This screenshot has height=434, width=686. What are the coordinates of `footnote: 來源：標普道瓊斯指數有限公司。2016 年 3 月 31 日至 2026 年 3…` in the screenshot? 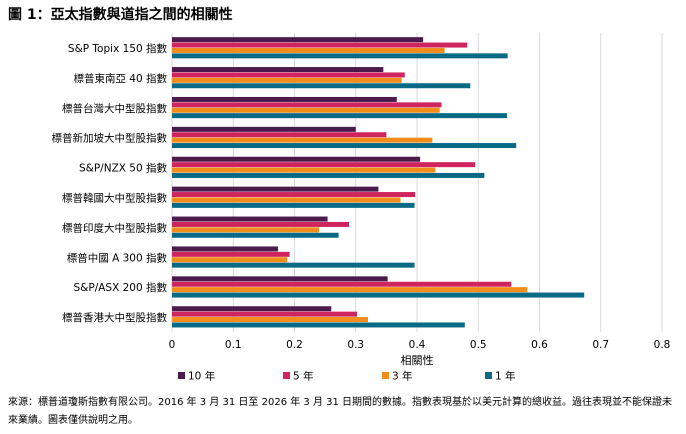 It's located at (340, 411).